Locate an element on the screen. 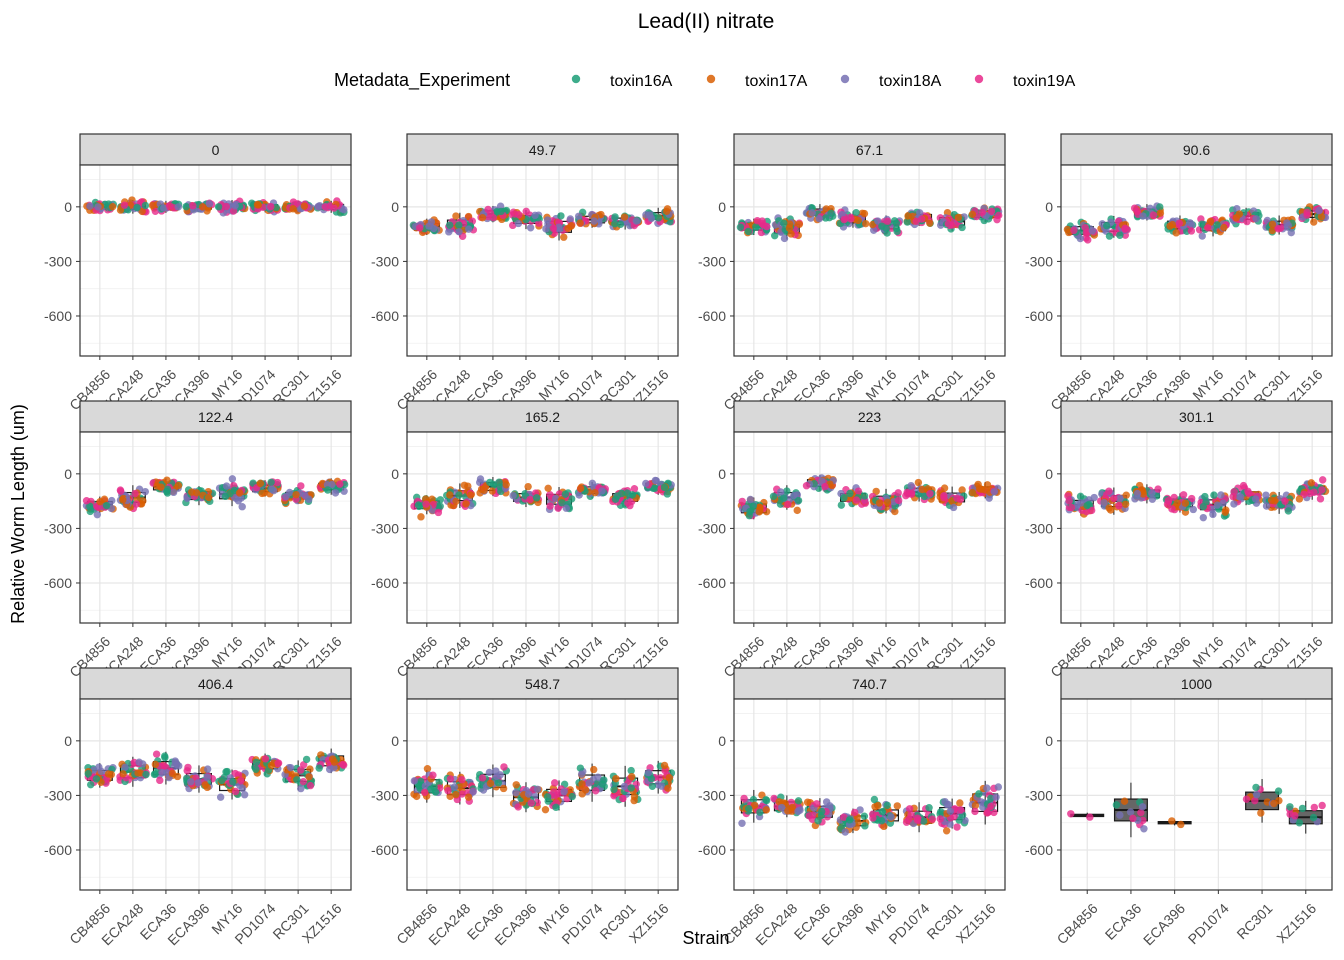 The image size is (1344, 960). y-tick-label: -600 is located at coordinates (712, 583).